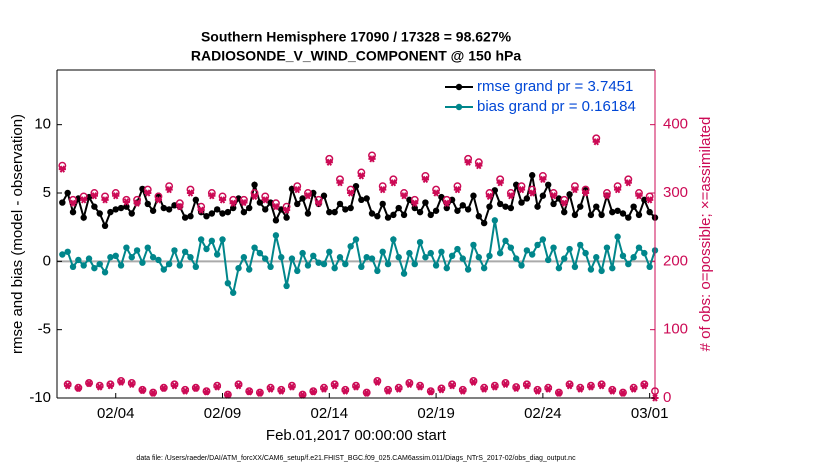 This screenshot has height=470, width=830. I want to click on y-tick-label: -10, so click(40, 397).